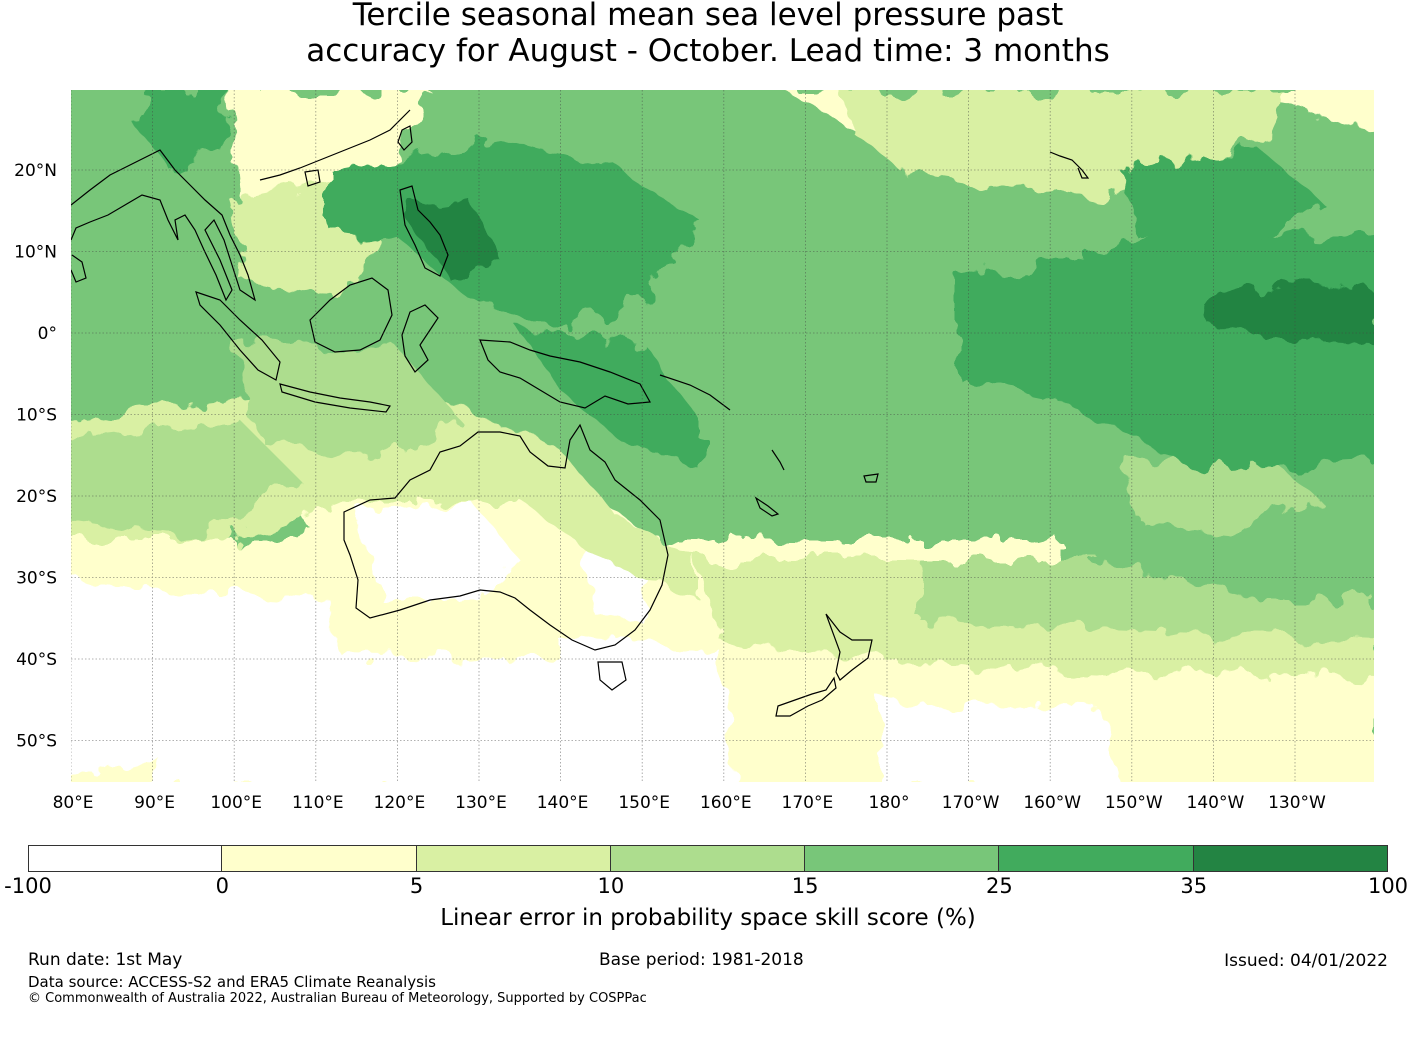 This screenshot has height=1050, width=1416. What do you see at coordinates (35, 456) in the screenshot?
I see `latitude-labels: 20°N 10°N 0° 10°S 20°S 30°S 40°S 50°S` at bounding box center [35, 456].